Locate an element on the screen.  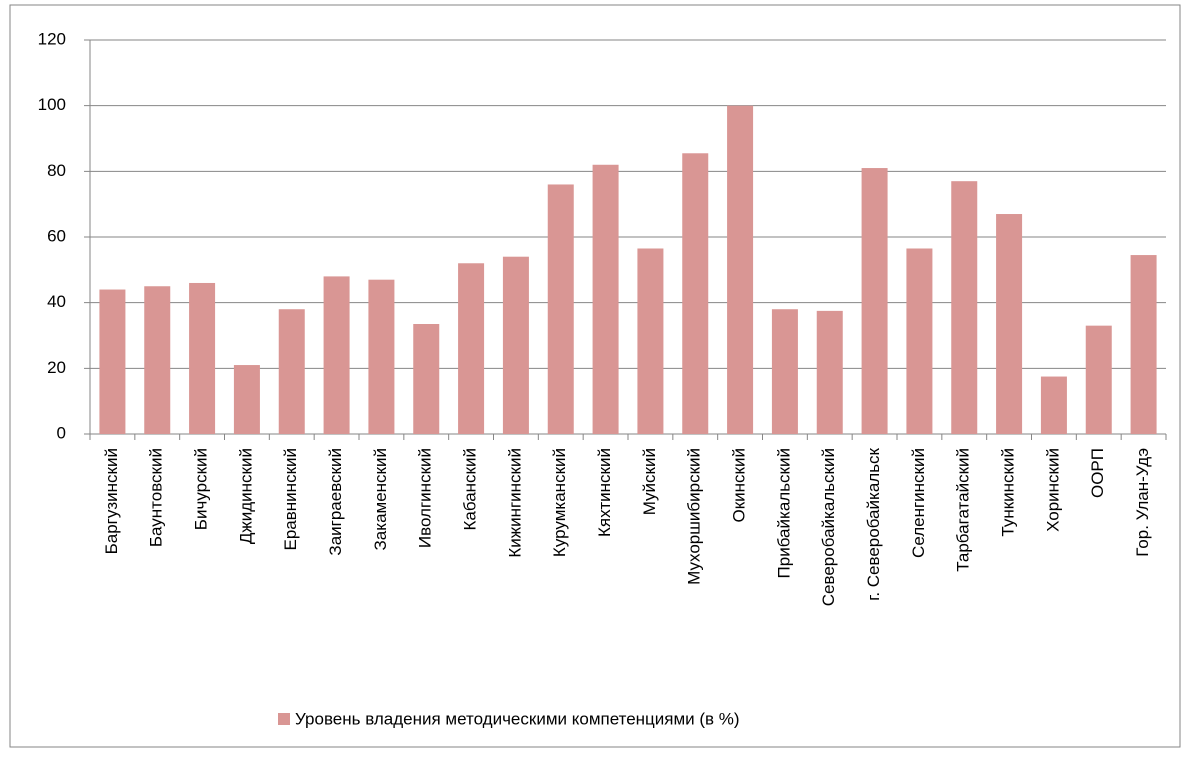
x-tick-label: Муйский is located at coordinates (649, 481).